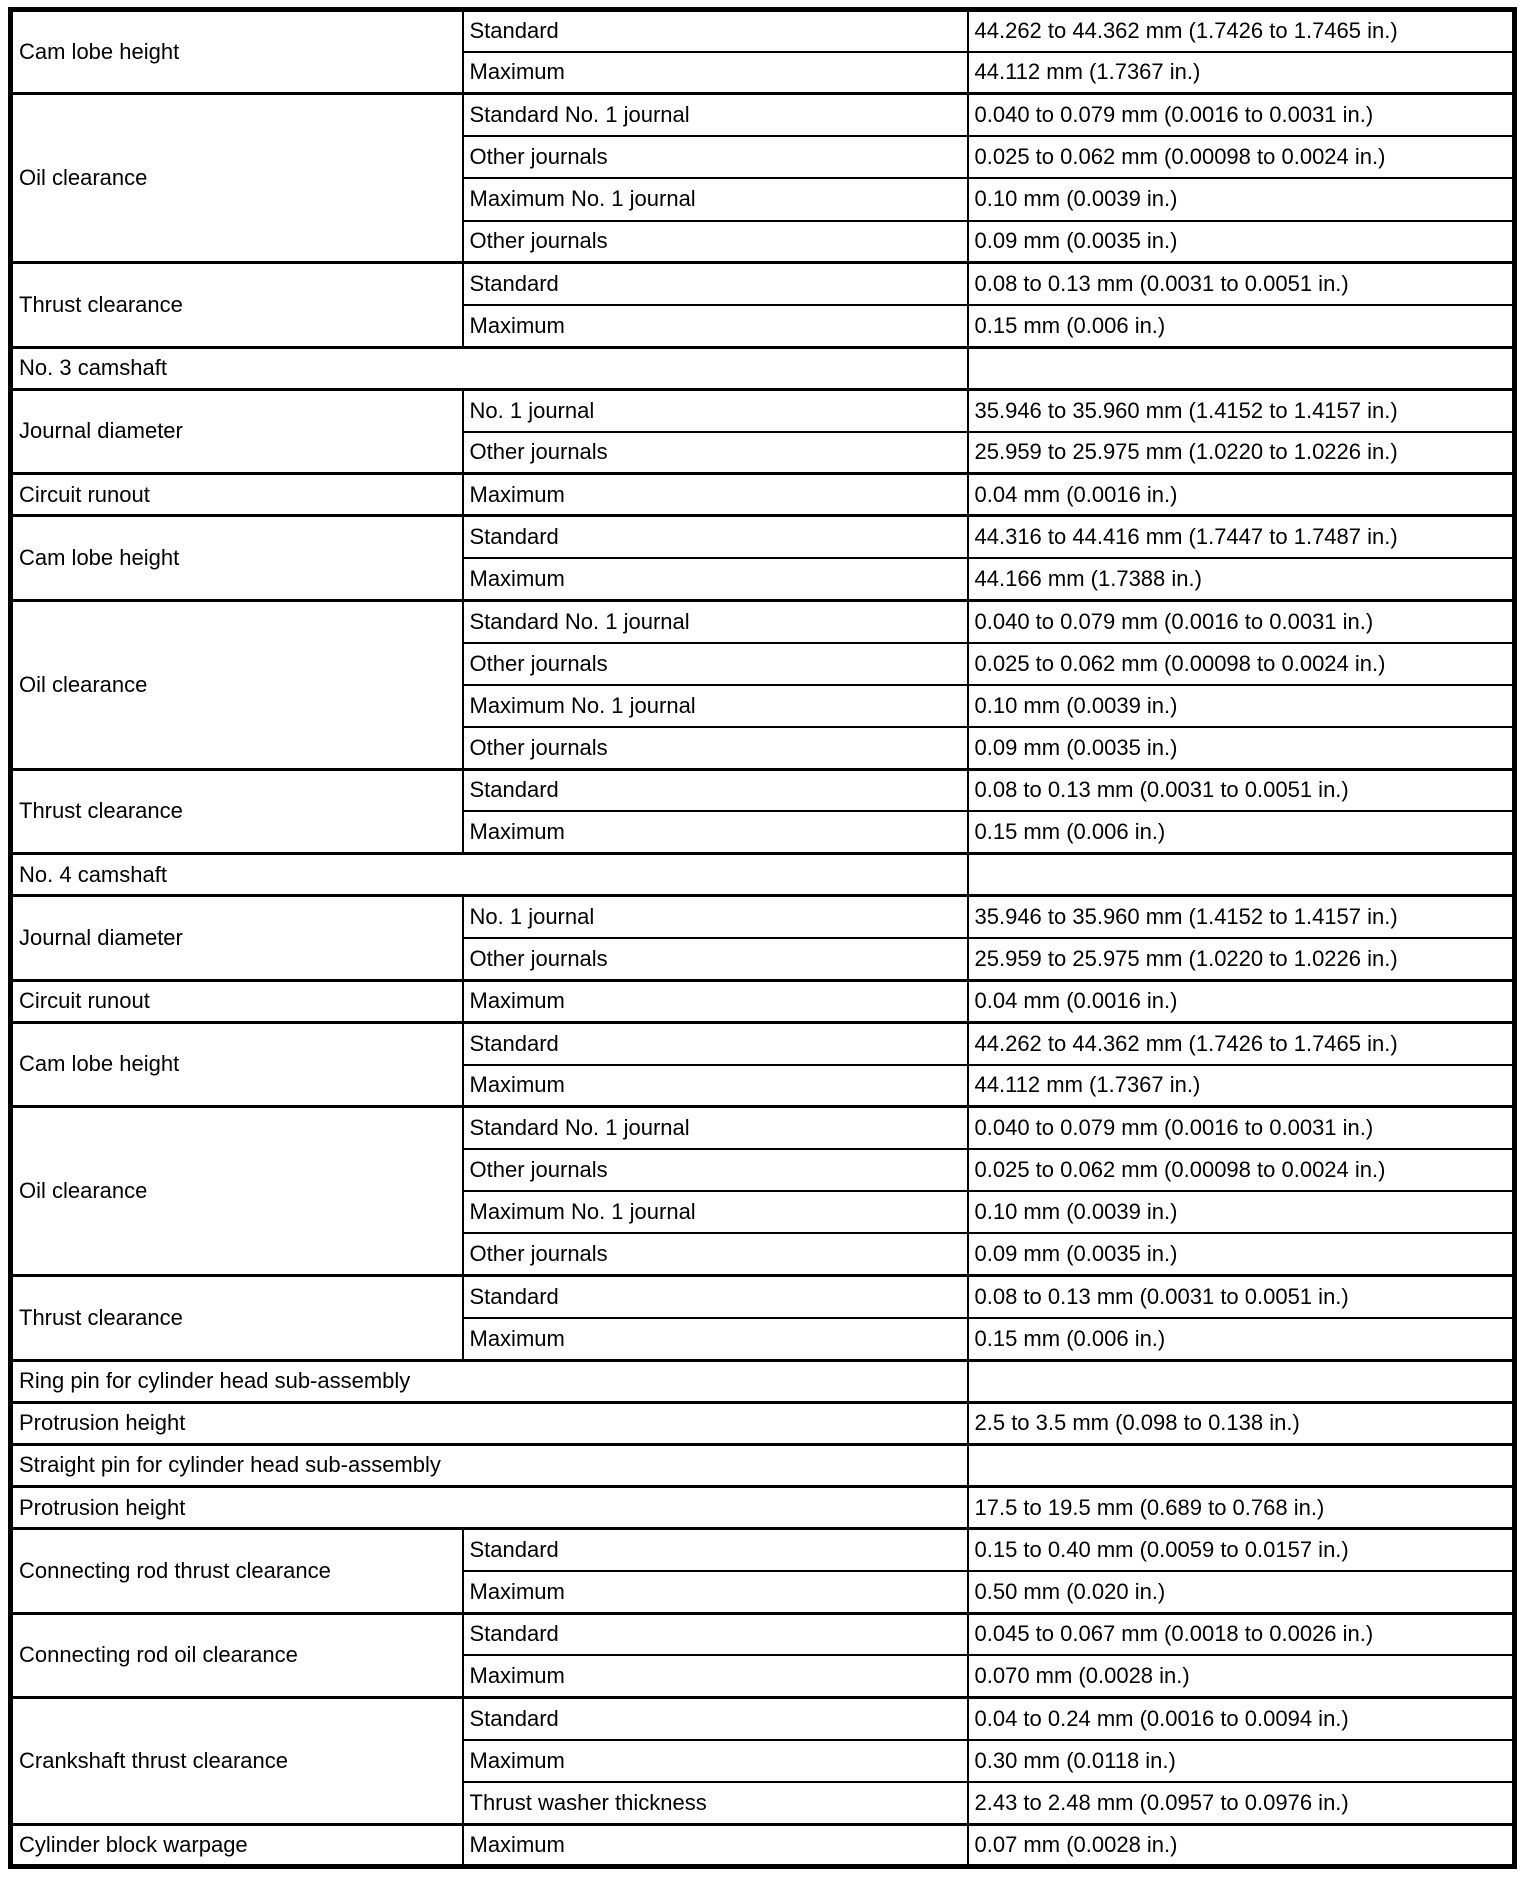 This screenshot has width=1520, height=1885. What do you see at coordinates (1241, 1845) in the screenshot?
I see `spec-value-cell: 0.07 mm (0.0028 in.)` at bounding box center [1241, 1845].